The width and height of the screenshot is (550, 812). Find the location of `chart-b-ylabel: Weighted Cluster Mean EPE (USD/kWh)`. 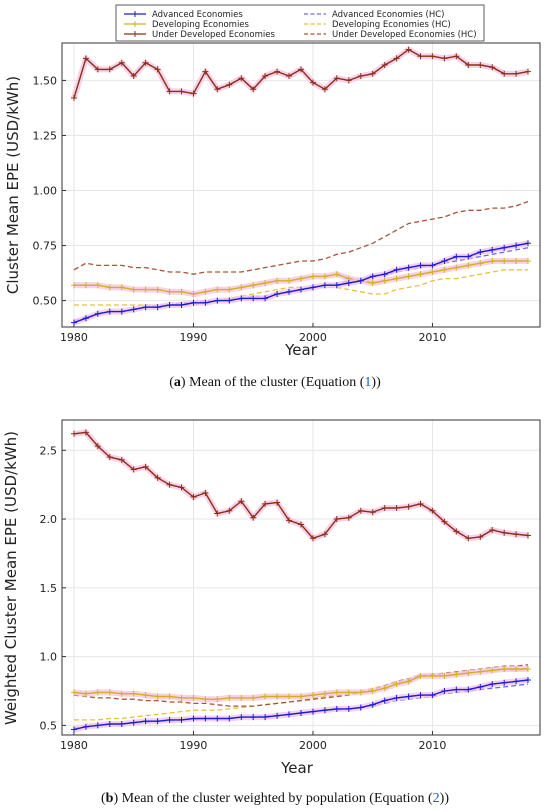

chart-b-ylabel: Weighted Cluster Mean EPE (USD/kWh) is located at coordinates (11, 578).